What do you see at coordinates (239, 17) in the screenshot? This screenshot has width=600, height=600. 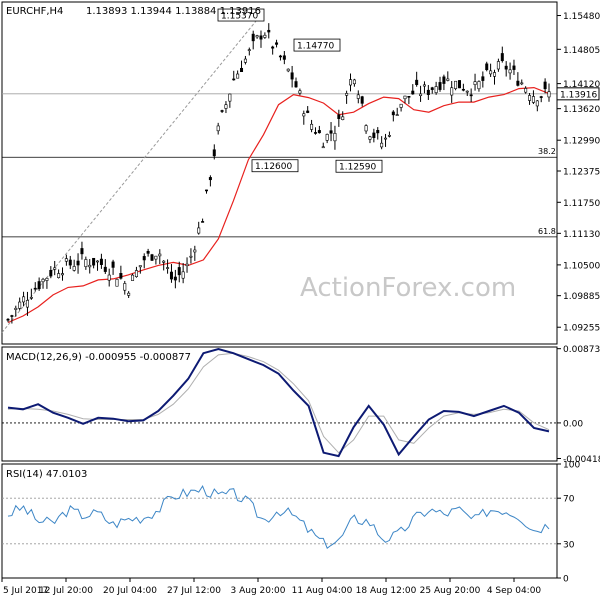 I see `annotation-label: 1.15370` at bounding box center [239, 17].